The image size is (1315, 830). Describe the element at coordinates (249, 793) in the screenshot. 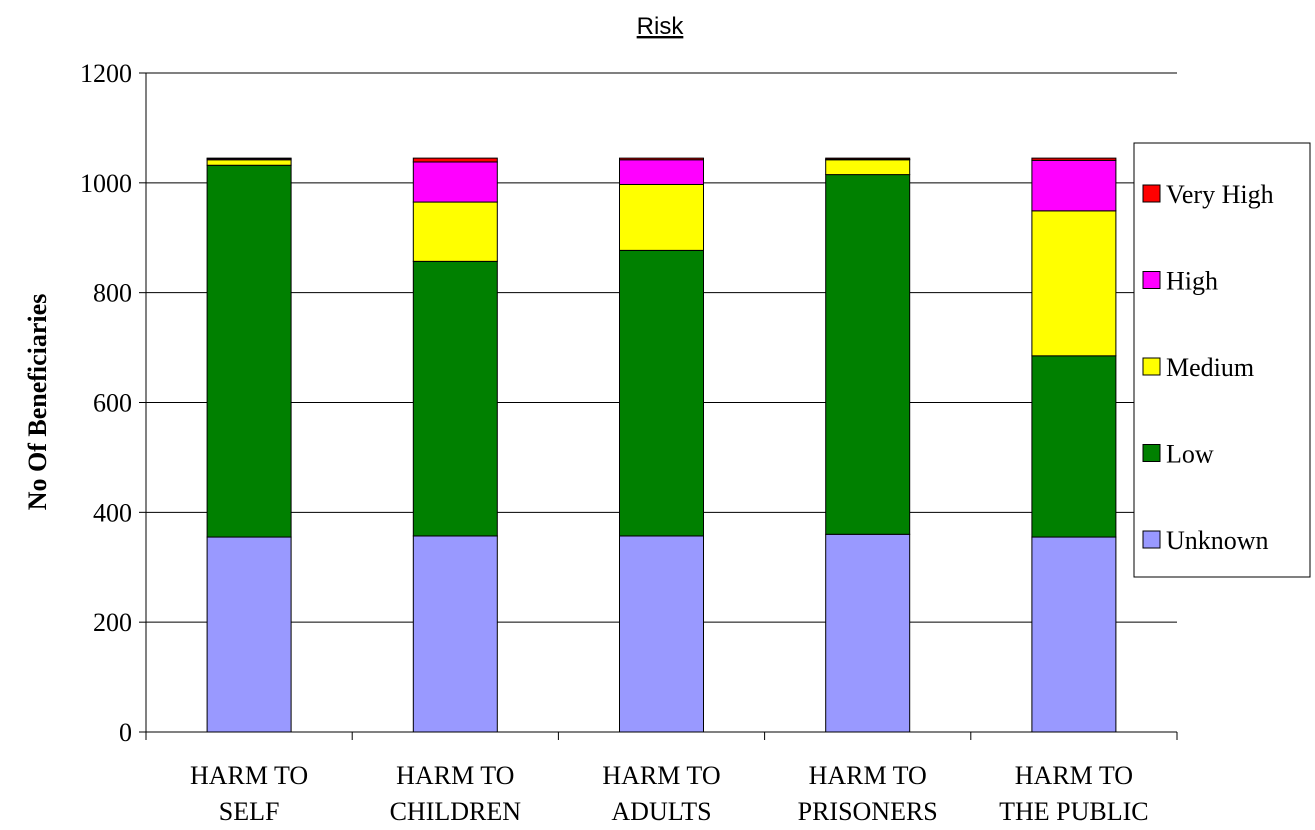

I see `x-tick-label: HARM TO SELF` at that location.